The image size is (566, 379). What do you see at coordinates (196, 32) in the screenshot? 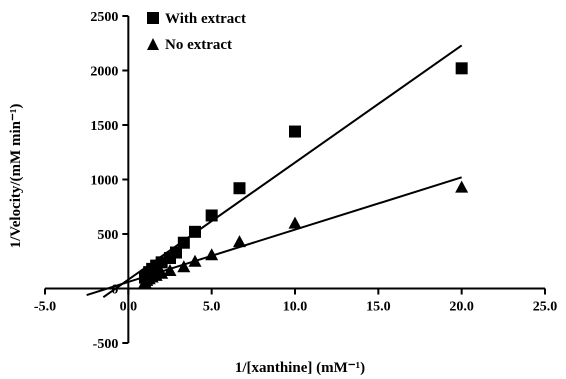
I see `legend: With extract No extract` at bounding box center [196, 32].